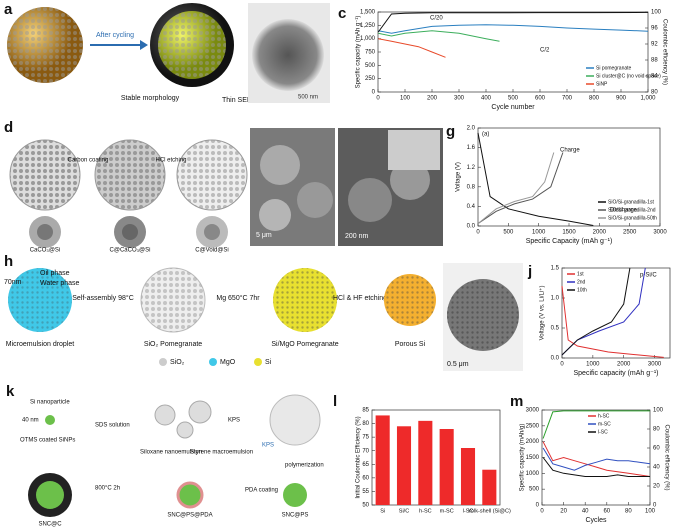 This screenshot has width=685, height=532. What do you see at coordinates (624, 211) in the screenshot?
I see `annotation: Discharge` at bounding box center [624, 211].